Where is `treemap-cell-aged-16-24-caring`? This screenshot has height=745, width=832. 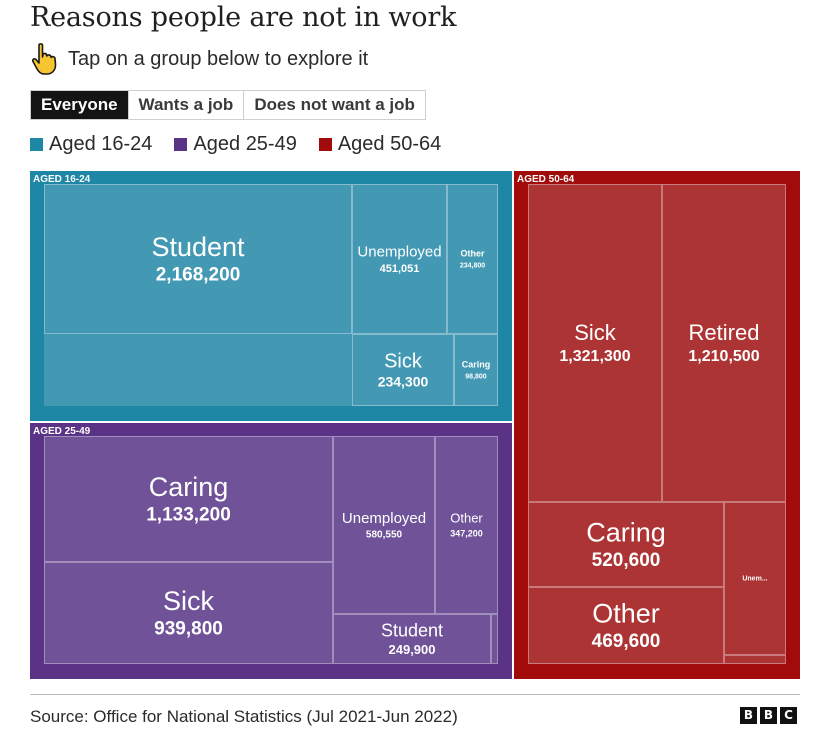
treemap-cell-aged-16-24-caring is located at coordinates (476, 370).